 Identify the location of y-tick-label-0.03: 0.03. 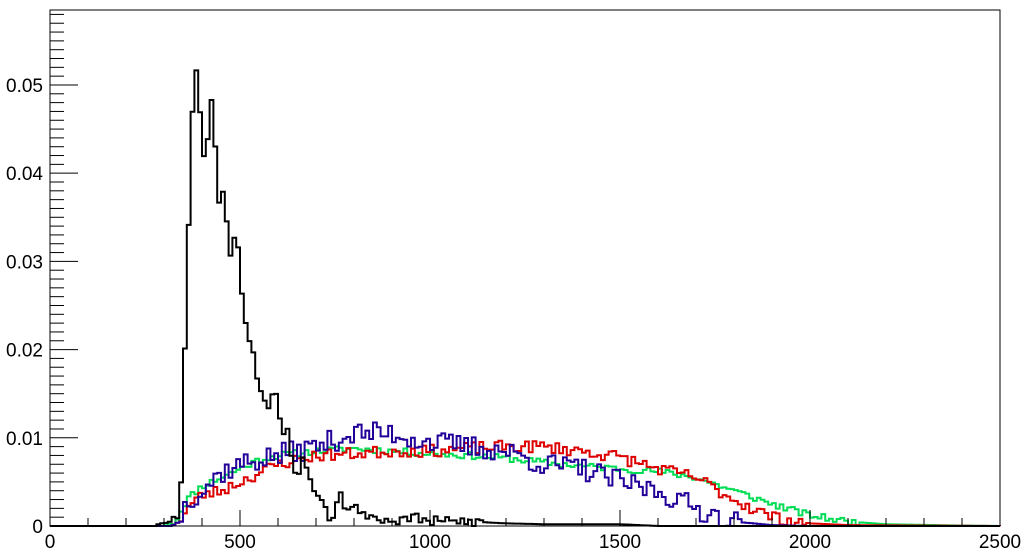
(24, 262).